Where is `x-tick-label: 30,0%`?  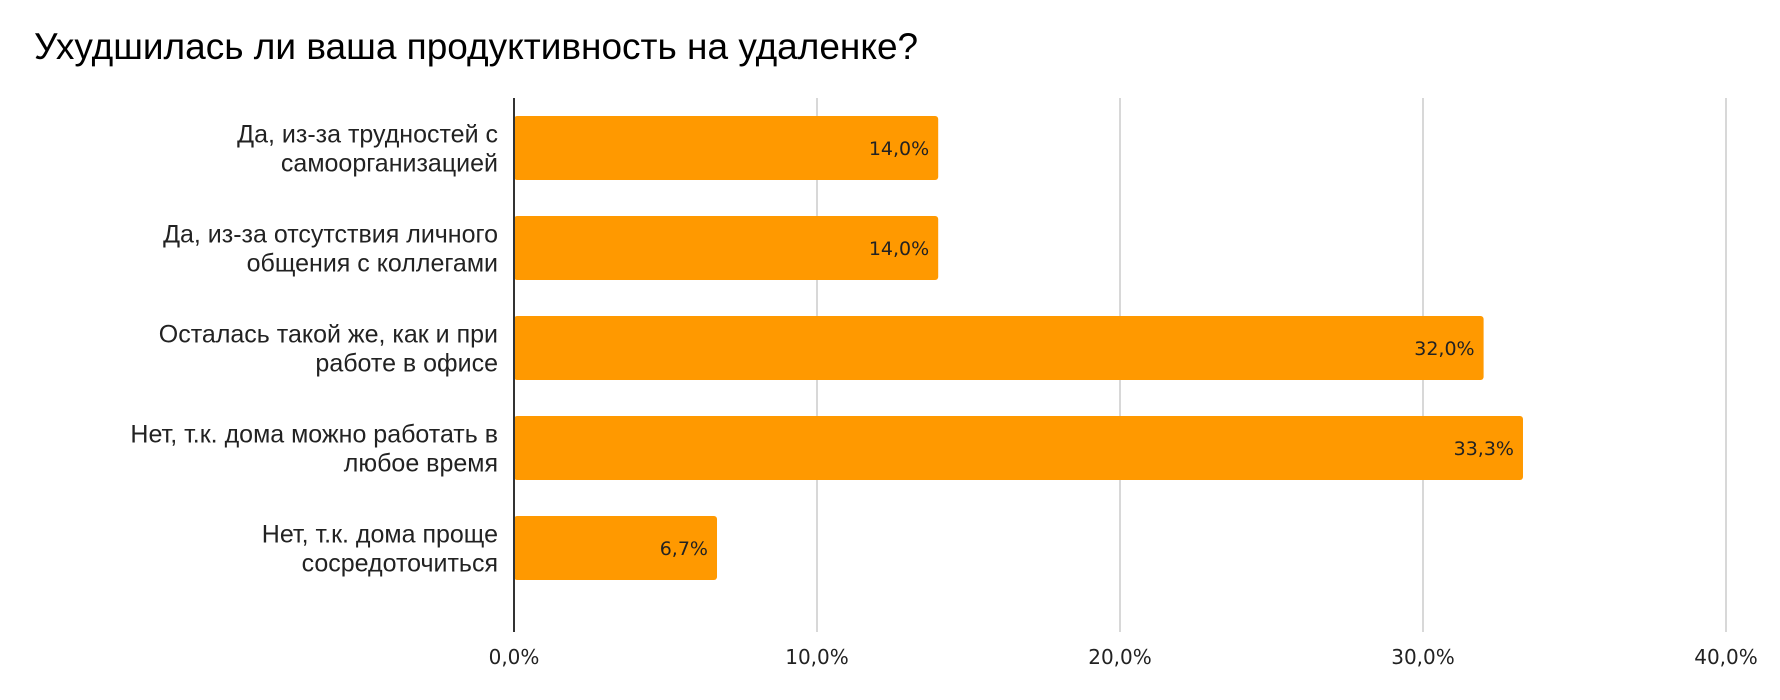 x-tick-label: 30,0% is located at coordinates (1423, 657).